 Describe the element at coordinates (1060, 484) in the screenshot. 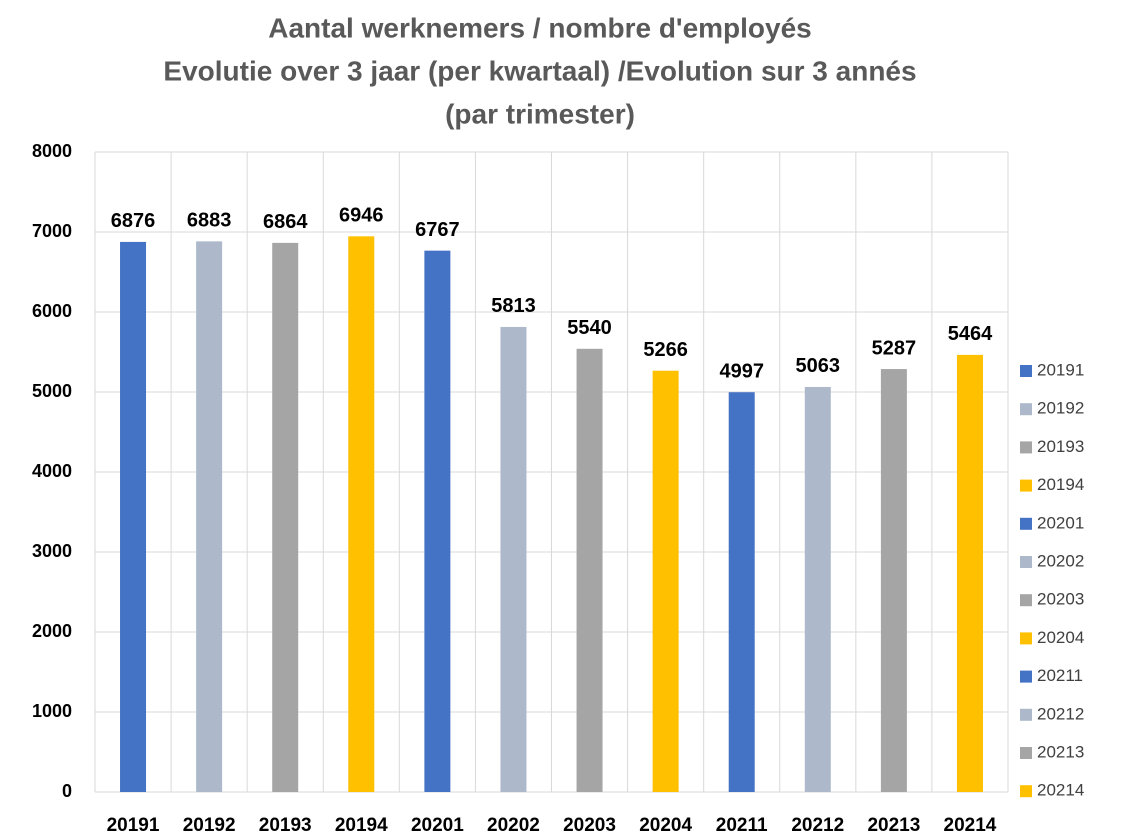

I see `legend-label: 20194` at that location.